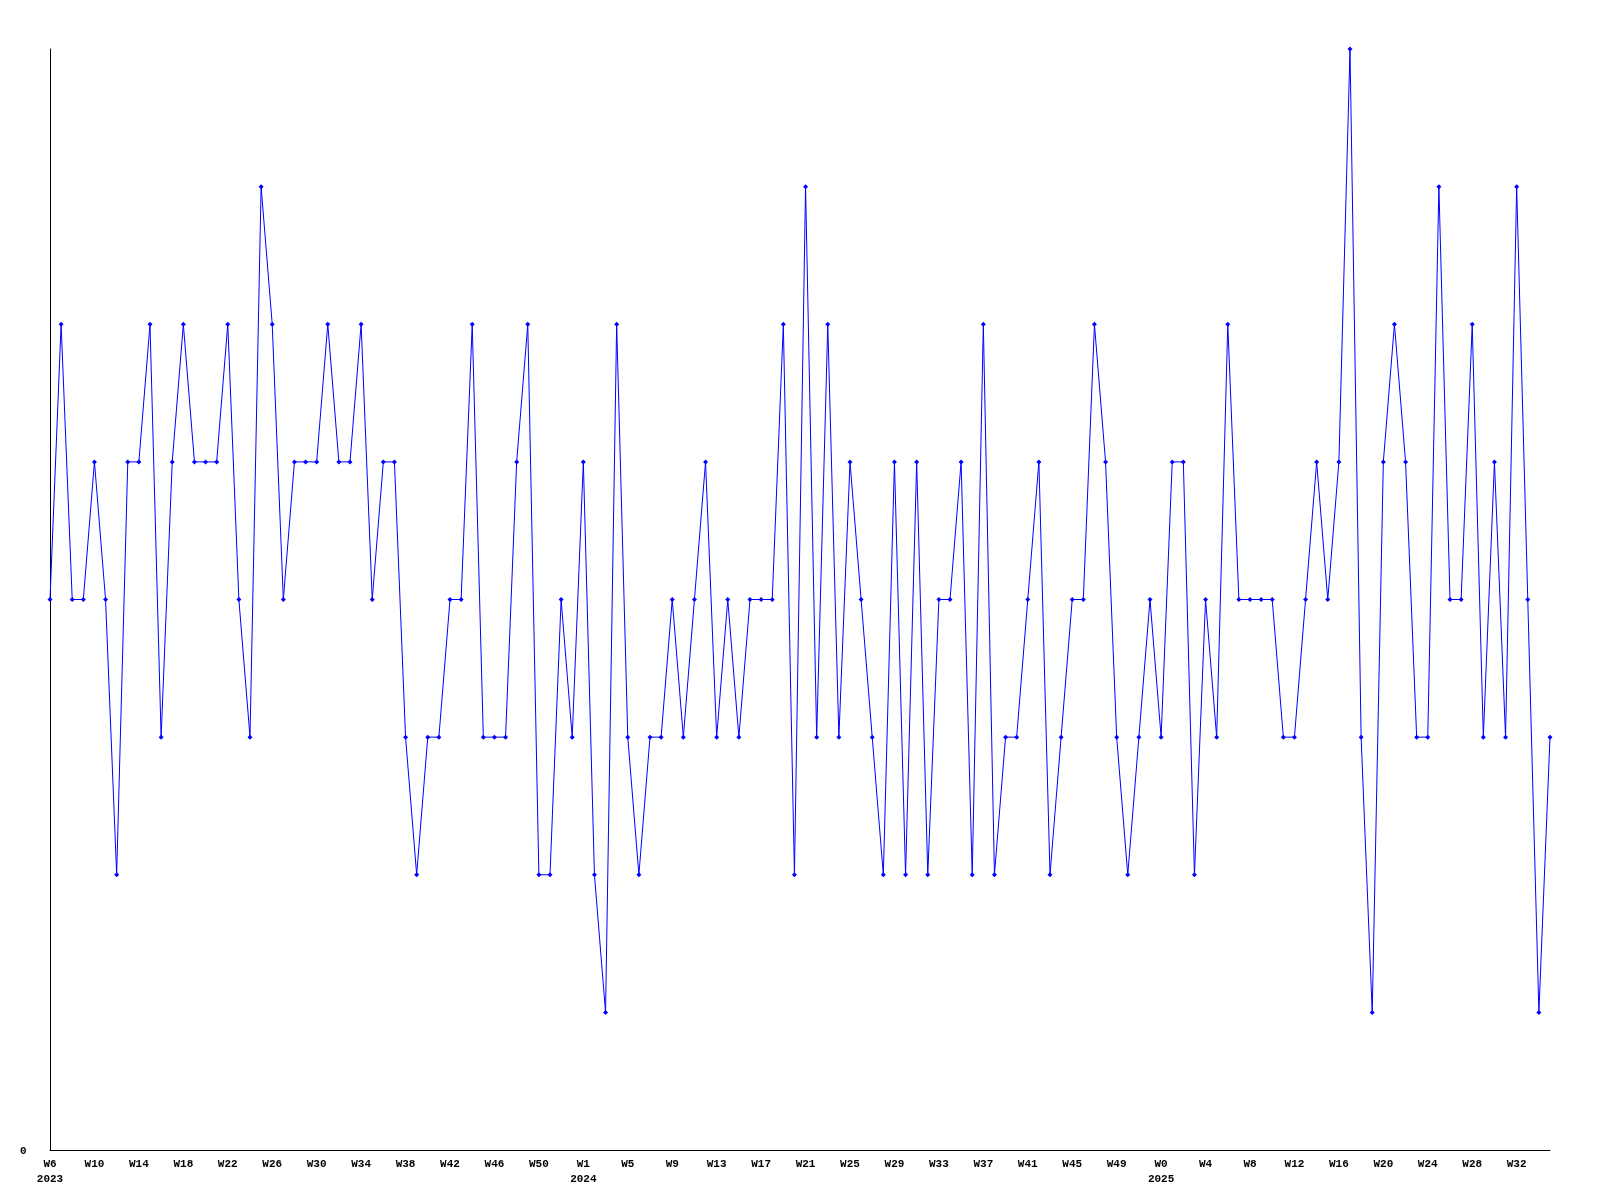 The height and width of the screenshot is (1200, 1600). Describe the element at coordinates (672, 1163) in the screenshot. I see `x-tick-label: W9` at that location.